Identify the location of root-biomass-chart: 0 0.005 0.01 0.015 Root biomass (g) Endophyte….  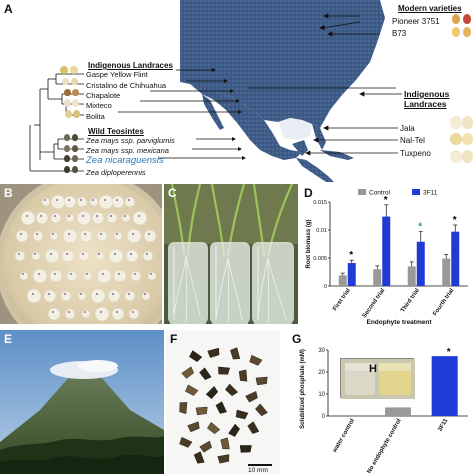
(387, 257).